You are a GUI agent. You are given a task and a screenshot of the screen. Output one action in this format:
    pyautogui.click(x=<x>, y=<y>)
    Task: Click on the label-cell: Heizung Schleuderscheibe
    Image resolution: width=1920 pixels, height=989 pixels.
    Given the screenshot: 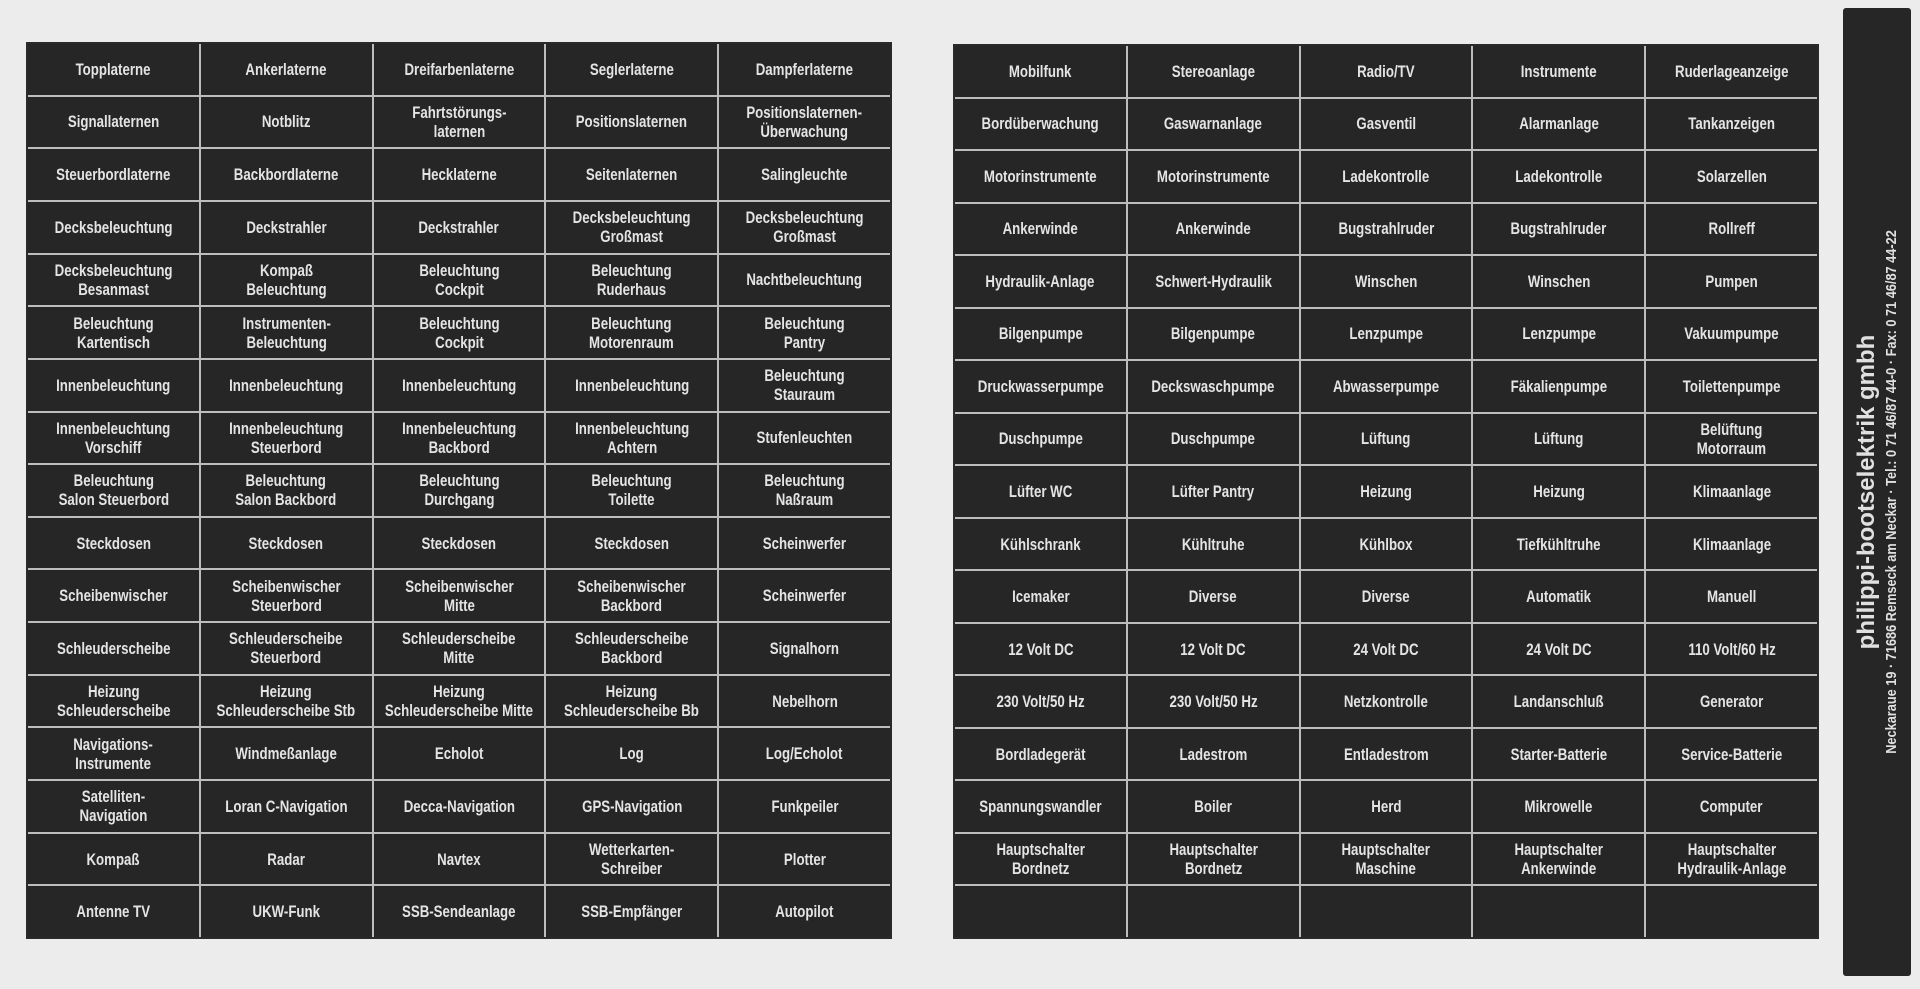 What is the action you would take?
    pyautogui.click(x=113, y=701)
    